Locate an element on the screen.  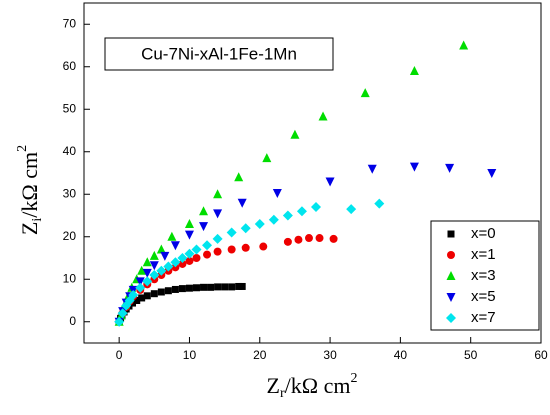
y-tick-label: 50 is located at coordinates (70, 108).